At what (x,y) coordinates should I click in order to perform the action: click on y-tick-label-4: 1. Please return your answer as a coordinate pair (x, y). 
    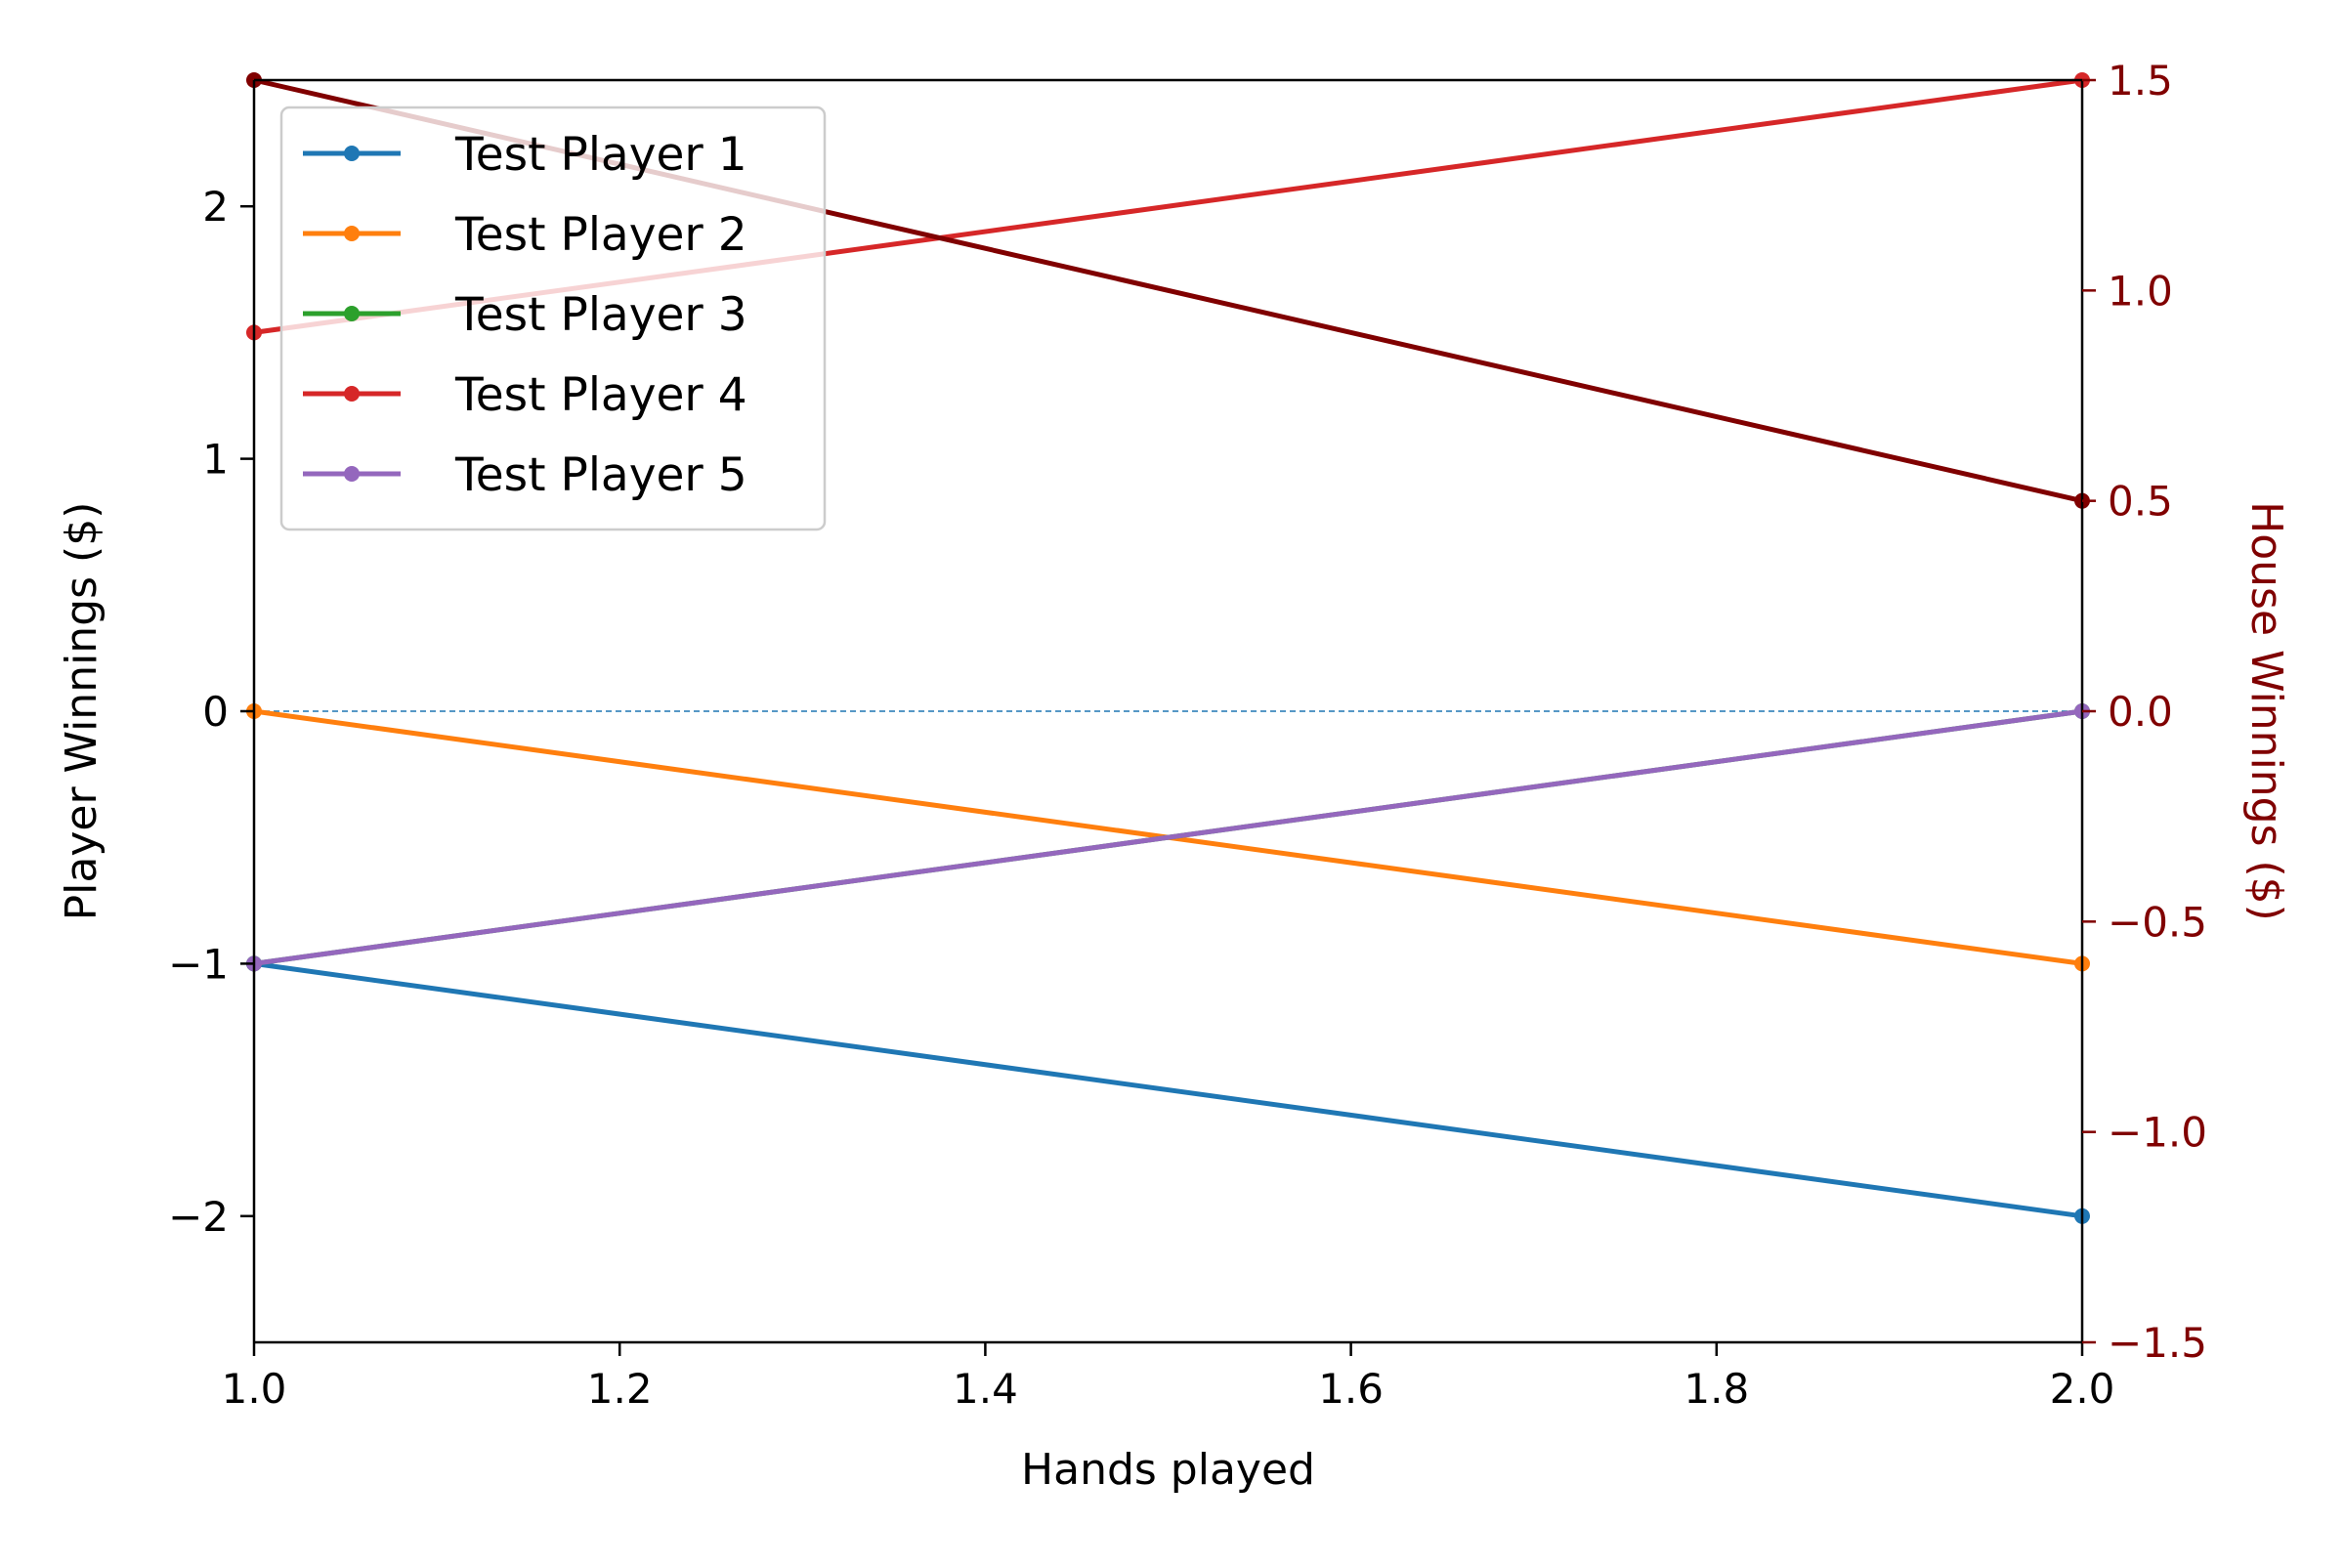
    Looking at the image, I should click on (215, 460).